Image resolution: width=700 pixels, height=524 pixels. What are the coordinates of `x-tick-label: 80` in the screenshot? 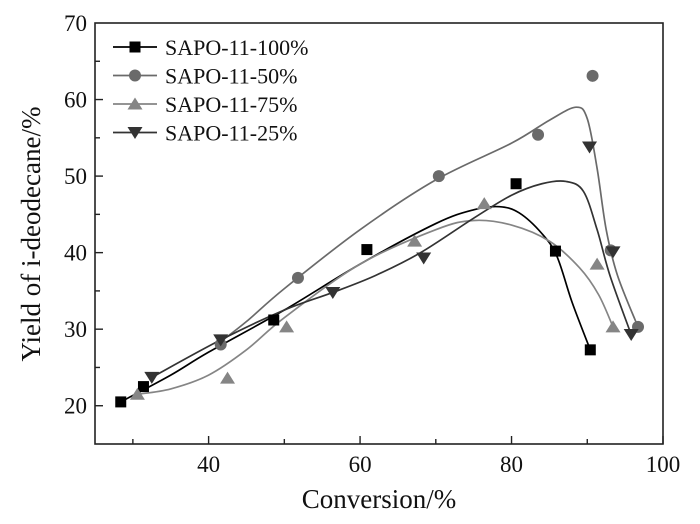 It's located at (511, 464).